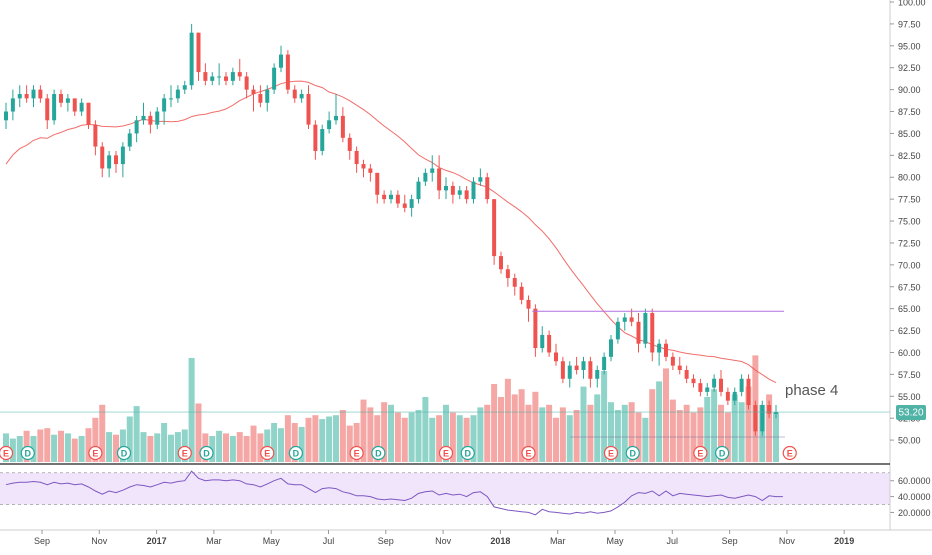  What do you see at coordinates (909, 222) in the screenshot?
I see `price-tick-label: 75.00` at bounding box center [909, 222].